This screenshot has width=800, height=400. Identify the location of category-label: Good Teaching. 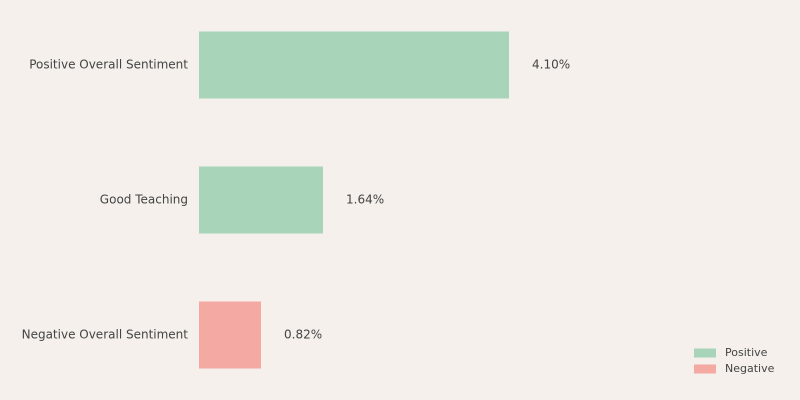
(144, 200).